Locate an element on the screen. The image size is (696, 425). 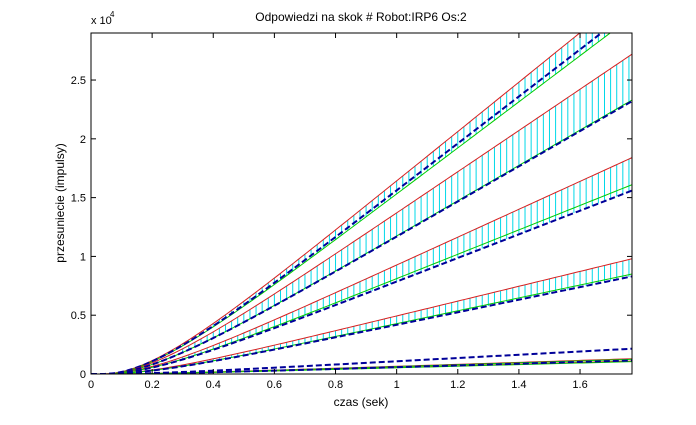
chart-title: Odpowiedzi na skok # Robot:IRP6 Os:2 is located at coordinates (361, 17).